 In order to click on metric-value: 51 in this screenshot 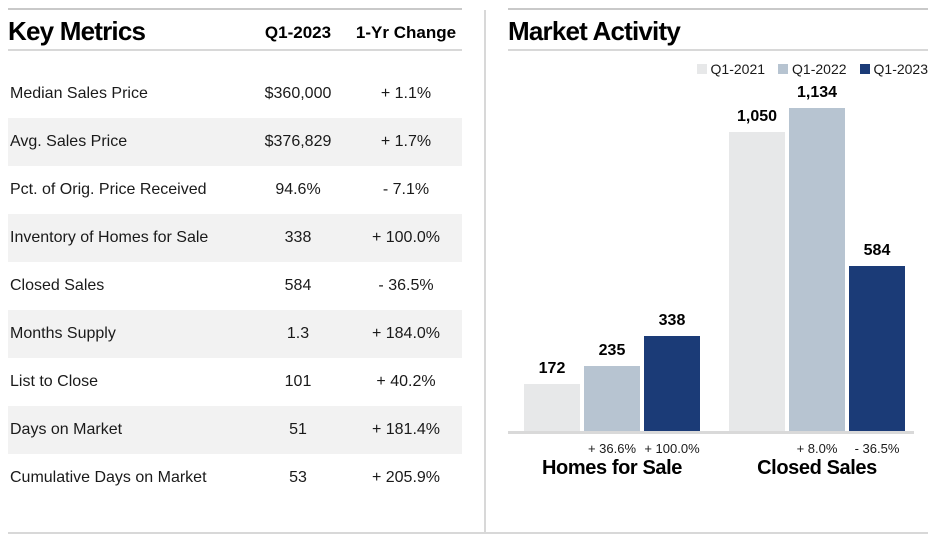, I will do `click(298, 429)`.